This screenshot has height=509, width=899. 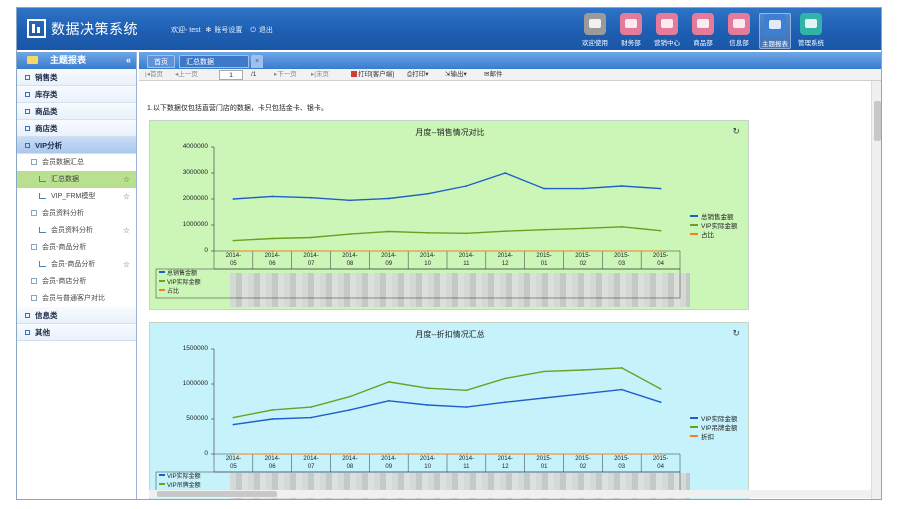 What do you see at coordinates (811, 31) in the screenshot?
I see `header-nav-6: 管理系统` at bounding box center [811, 31].